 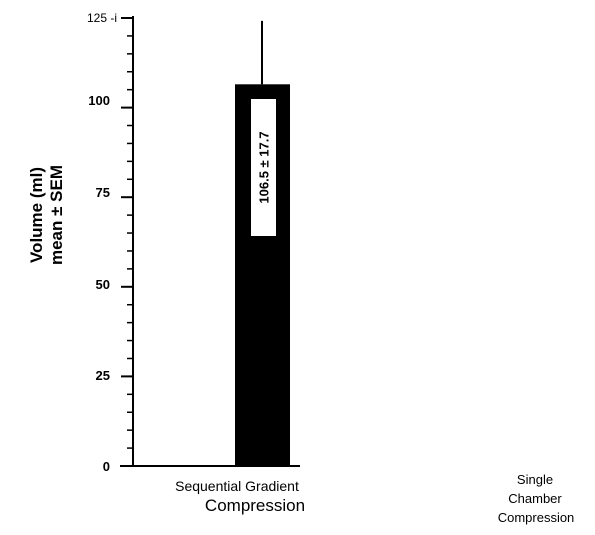 I want to click on y-axis-title: Volume (ml) mean ± SEM, so click(x=46, y=215).